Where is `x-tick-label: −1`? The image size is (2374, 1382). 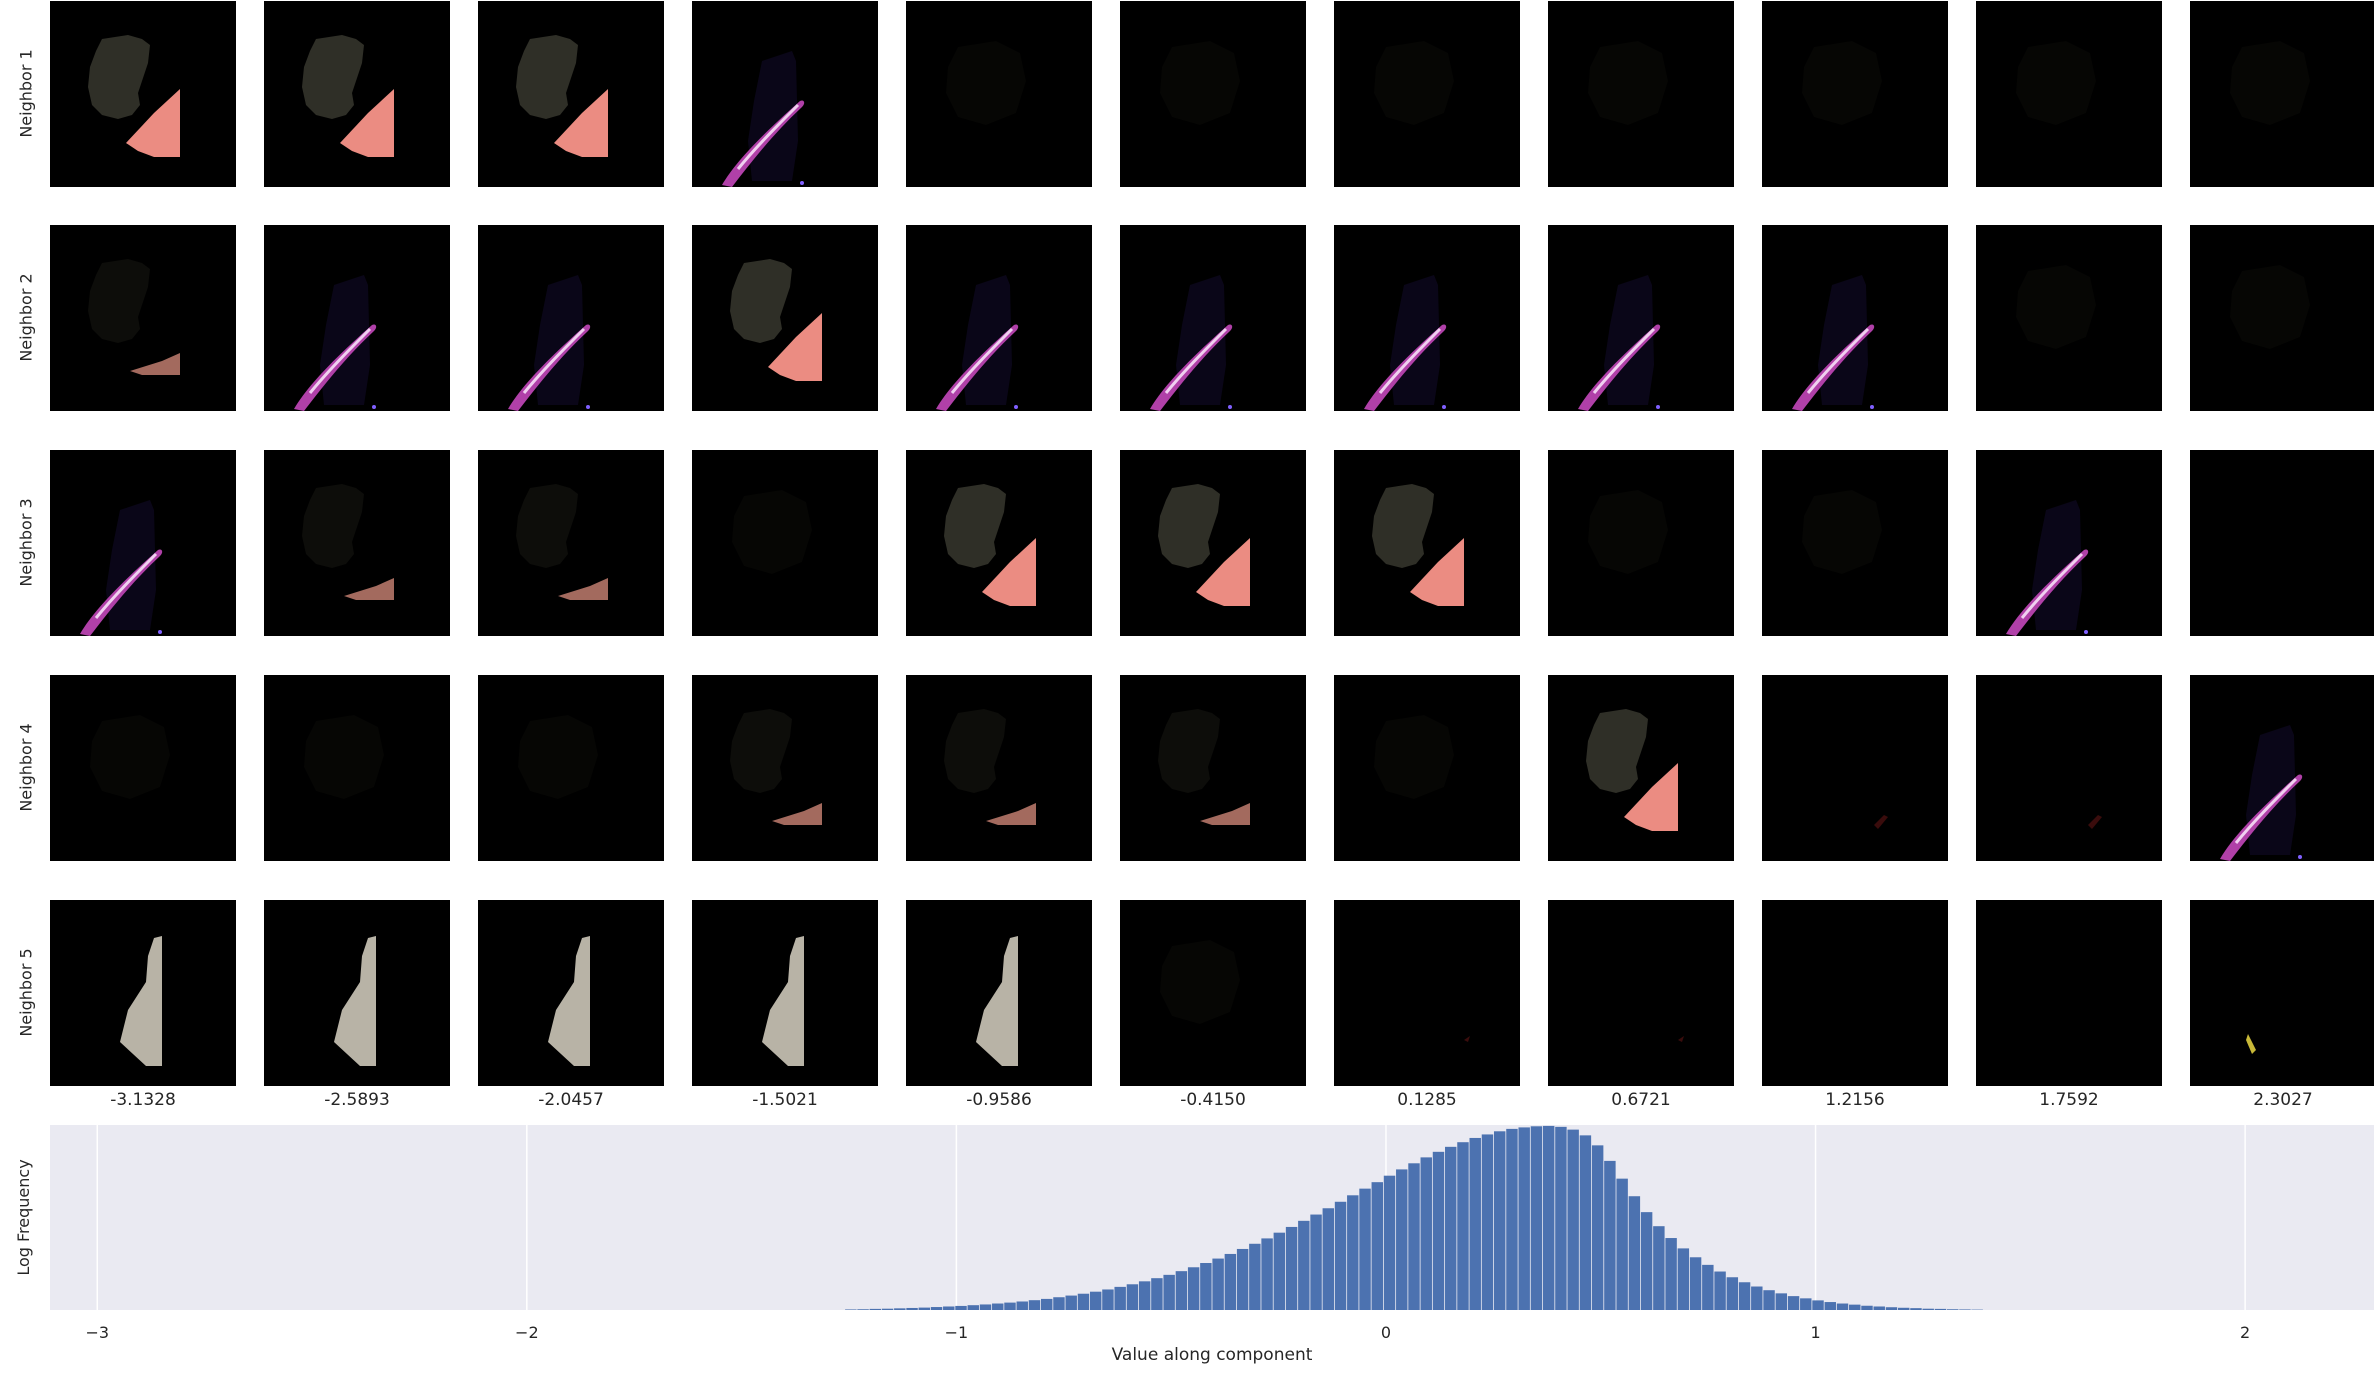
x-tick-label: −1 is located at coordinates (957, 1332).